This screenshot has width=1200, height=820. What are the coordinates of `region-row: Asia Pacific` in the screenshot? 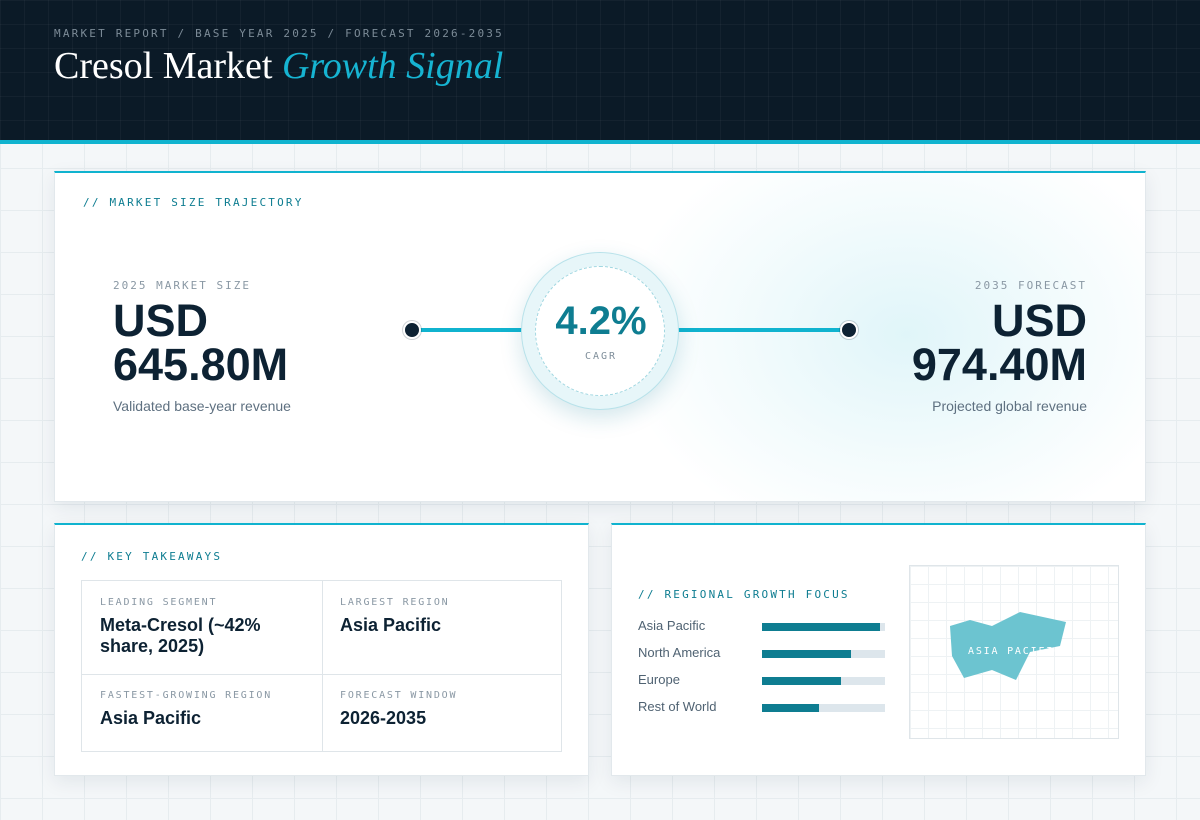 It's located at (763, 626).